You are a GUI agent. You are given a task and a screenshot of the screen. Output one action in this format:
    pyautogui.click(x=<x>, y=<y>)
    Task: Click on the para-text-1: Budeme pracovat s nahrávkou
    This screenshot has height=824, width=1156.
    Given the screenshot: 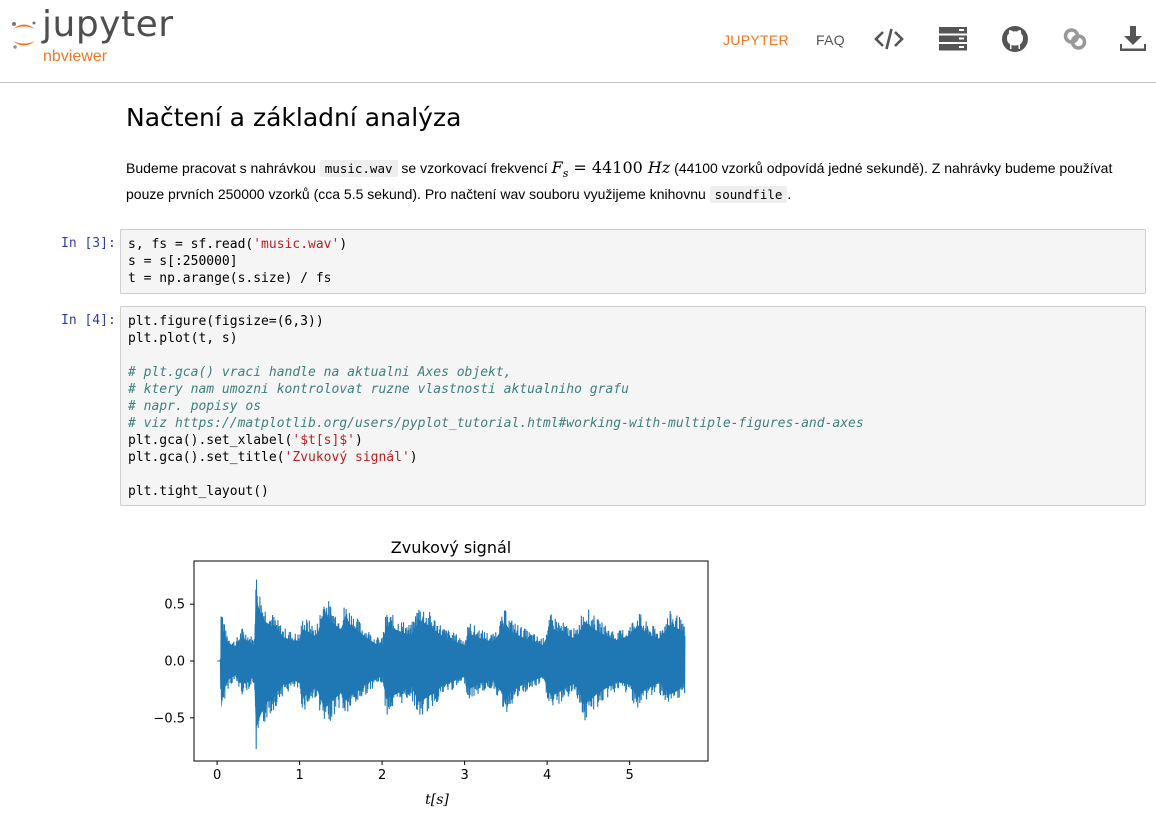 What is the action you would take?
    pyautogui.click(x=223, y=168)
    